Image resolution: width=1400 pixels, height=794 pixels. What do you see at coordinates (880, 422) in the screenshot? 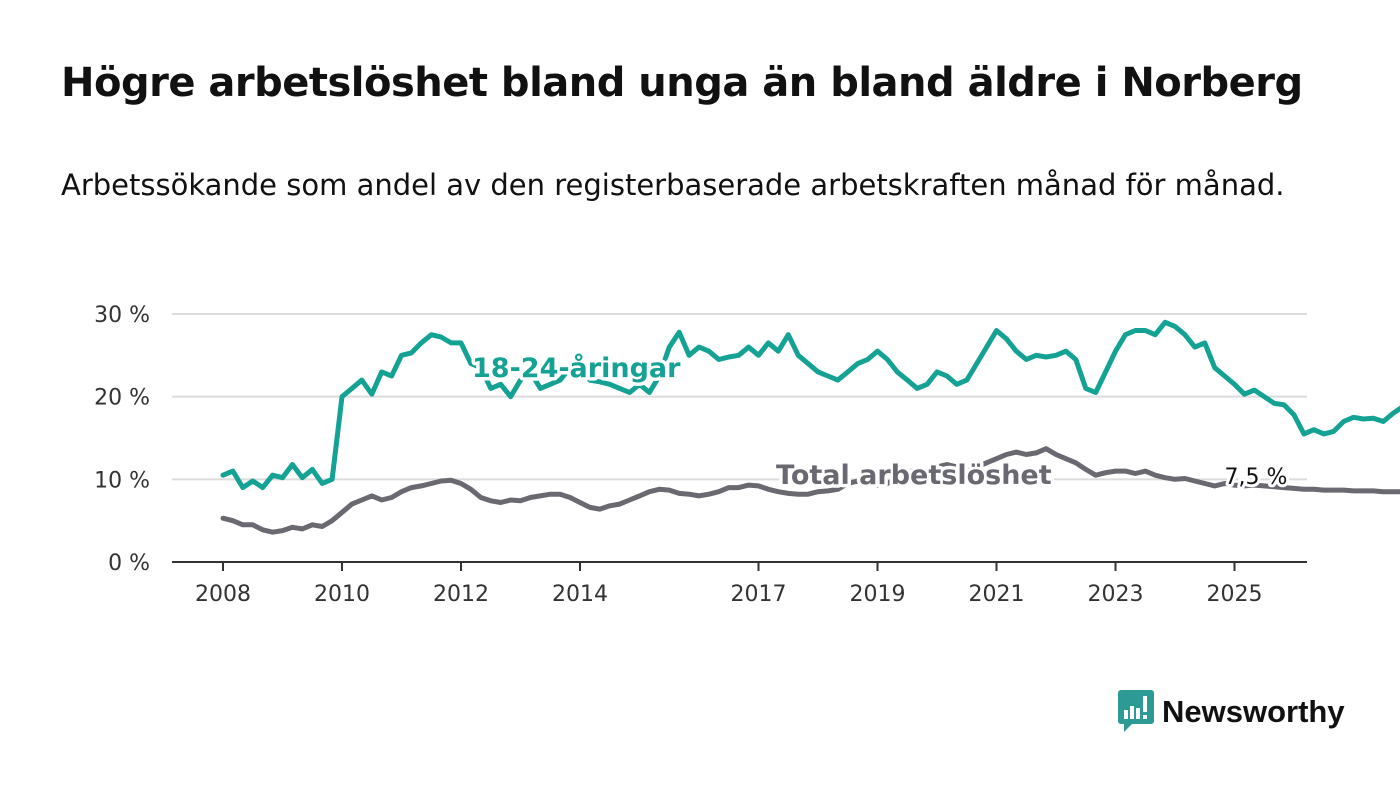
I see `series-labels: 18-24-åringar Total arbetslöshet 7,5 %` at bounding box center [880, 422].